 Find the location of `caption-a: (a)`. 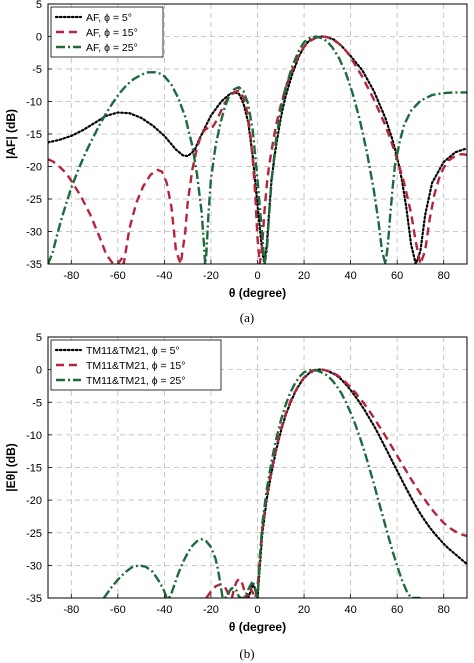

caption-a: (a) is located at coordinates (247, 317).